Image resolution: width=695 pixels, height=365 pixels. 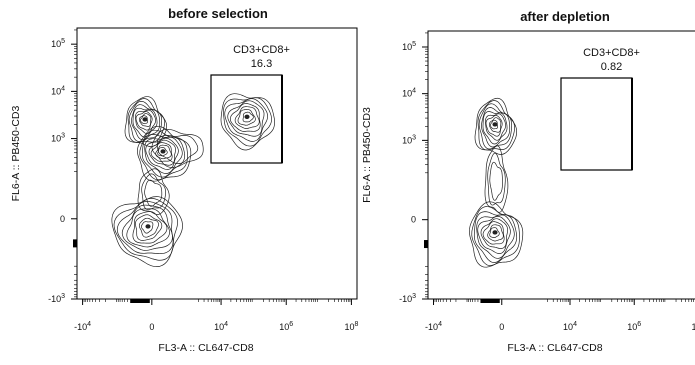 I want to click on y-tick-label: 0, so click(x=62, y=219).